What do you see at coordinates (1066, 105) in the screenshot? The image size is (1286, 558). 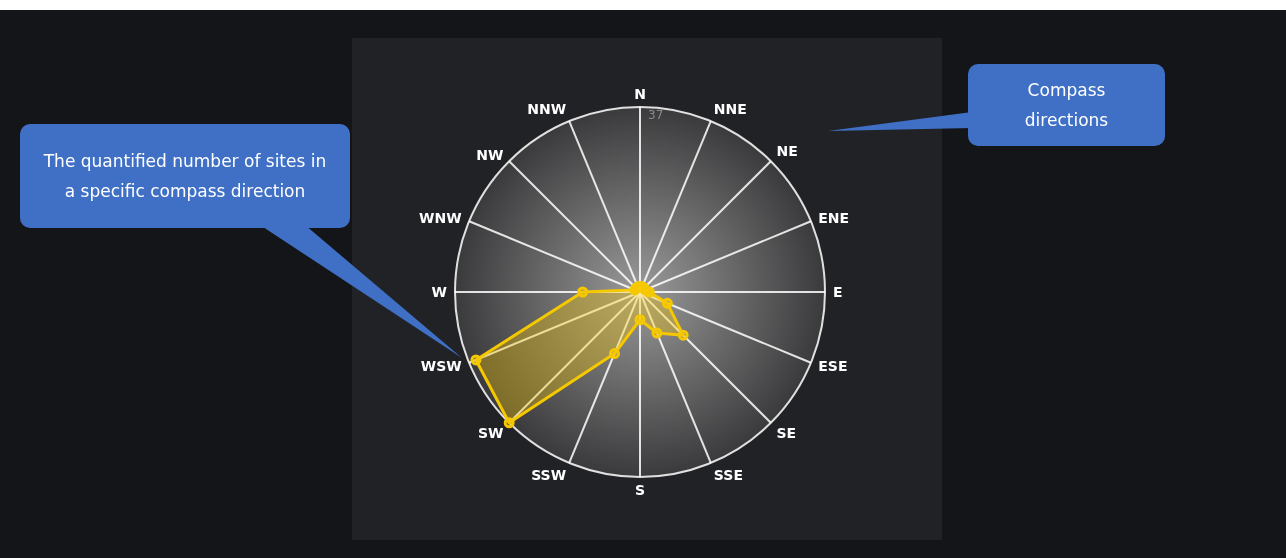 I see `text: Compass directions` at bounding box center [1066, 105].